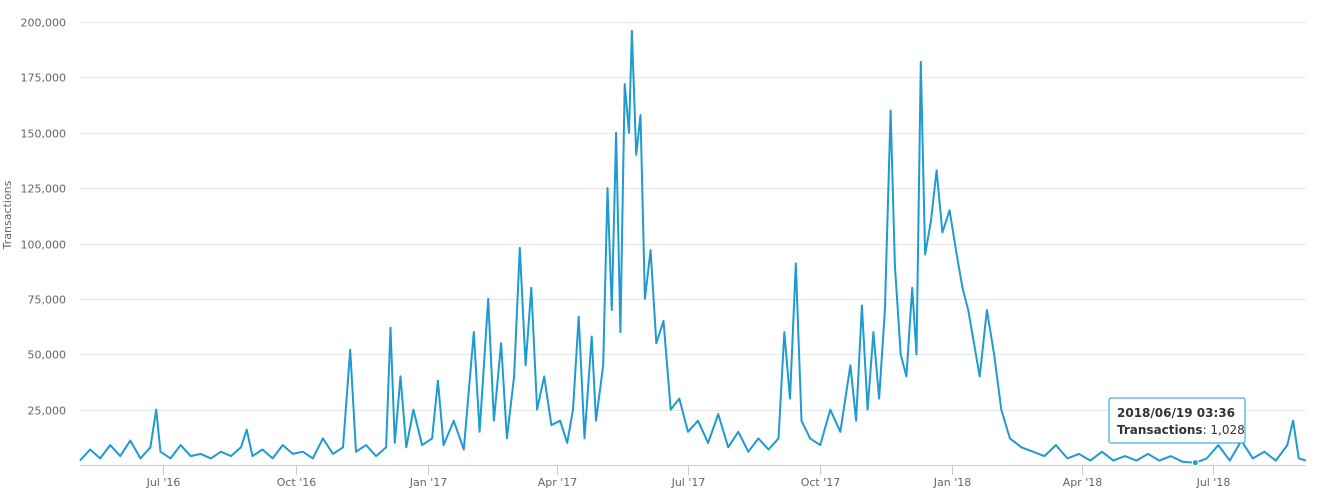 The height and width of the screenshot is (504, 1320). What do you see at coordinates (952, 482) in the screenshot?
I see `x-tick-label: Jan '18` at bounding box center [952, 482].